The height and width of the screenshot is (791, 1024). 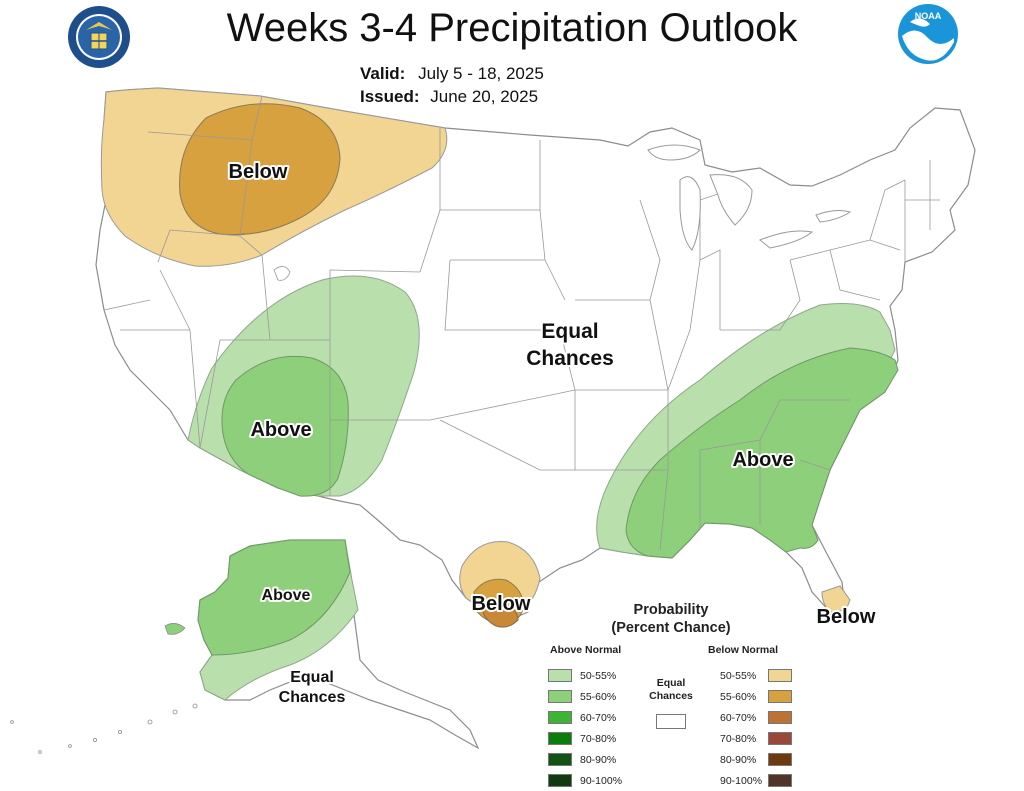 I want to click on issued-line: Issued: June 20, 2025, so click(x=449, y=97).